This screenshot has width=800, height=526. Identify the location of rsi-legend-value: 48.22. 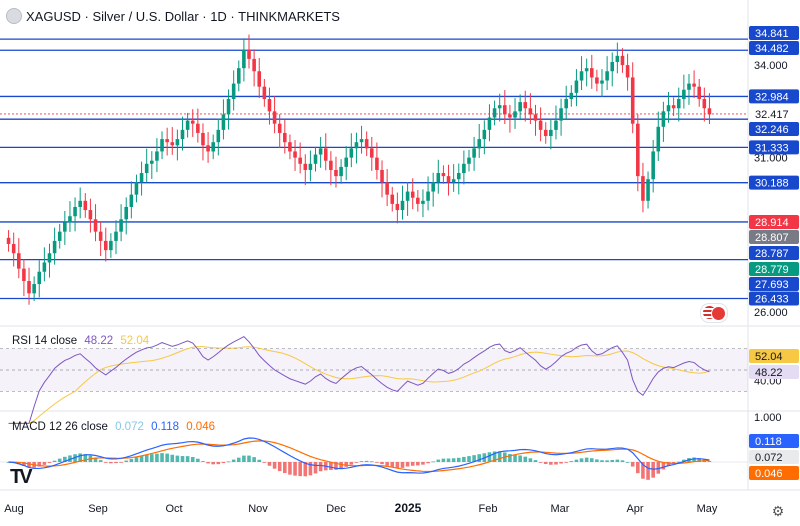
(99, 341).